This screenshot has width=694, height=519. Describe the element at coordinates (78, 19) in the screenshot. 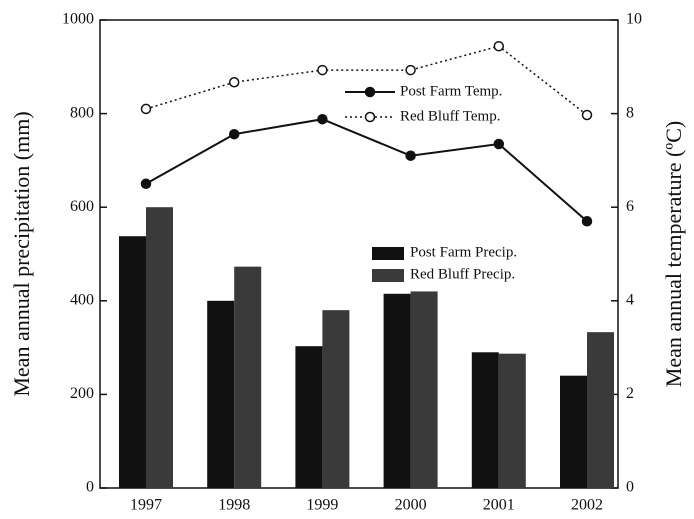

I see `y-tick-label: 1000` at that location.